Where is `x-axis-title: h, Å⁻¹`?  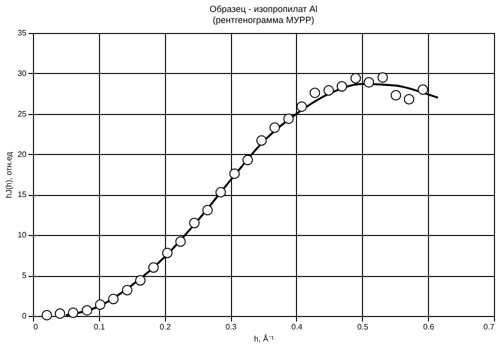
x-axis-title: h, Å⁻¹ is located at coordinates (264, 339).